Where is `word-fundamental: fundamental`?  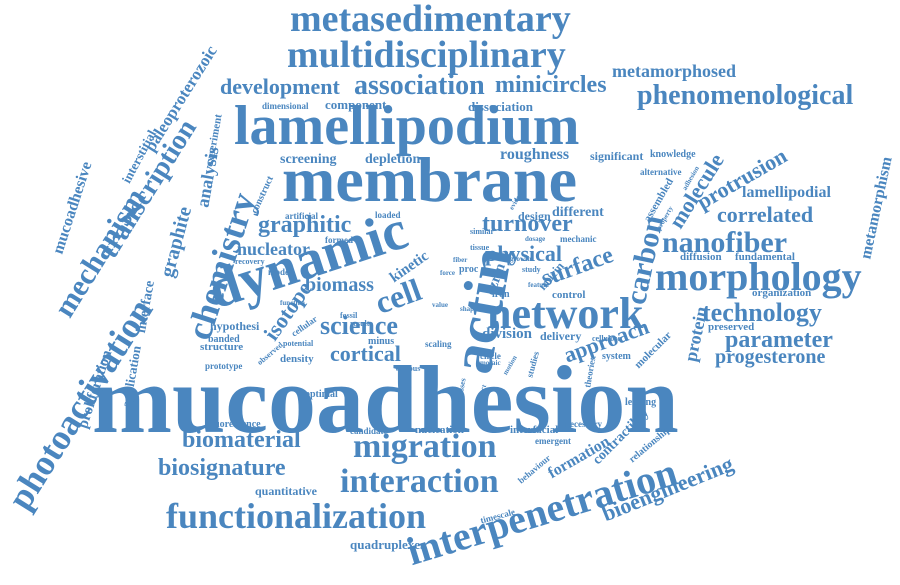
word-fundamental: fundamental is located at coordinates (765, 257).